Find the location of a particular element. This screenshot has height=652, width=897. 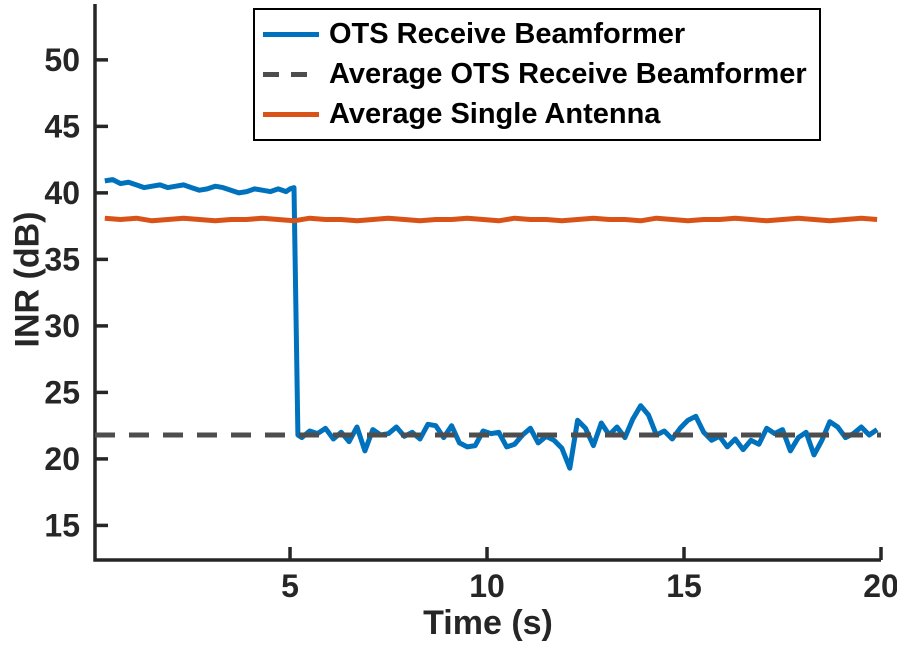

y-axis-label: INR (dB) is located at coordinates (27, 279).